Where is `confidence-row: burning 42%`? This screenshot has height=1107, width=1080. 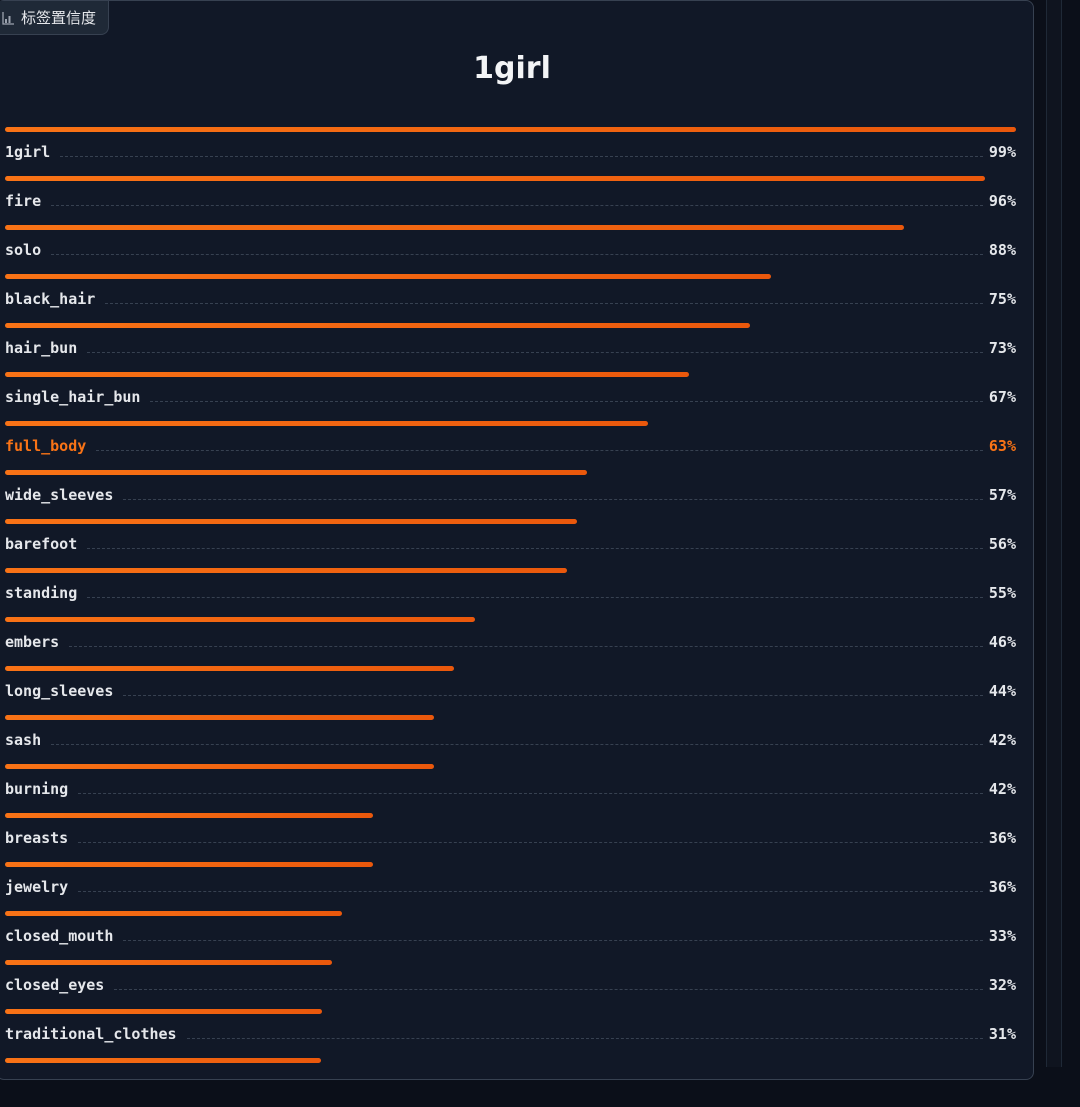 confidence-row: burning 42% is located at coordinates (510, 788).